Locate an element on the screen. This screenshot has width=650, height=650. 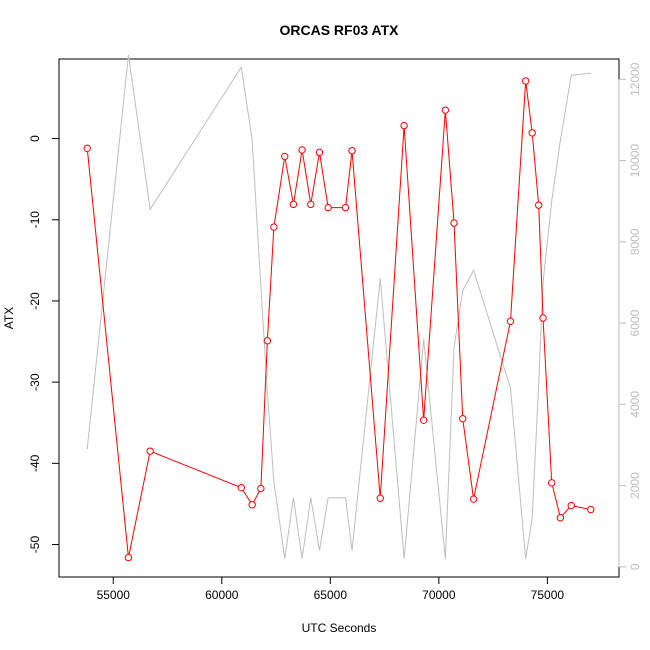
y2-tick-label: 4000 is located at coordinates (635, 404).